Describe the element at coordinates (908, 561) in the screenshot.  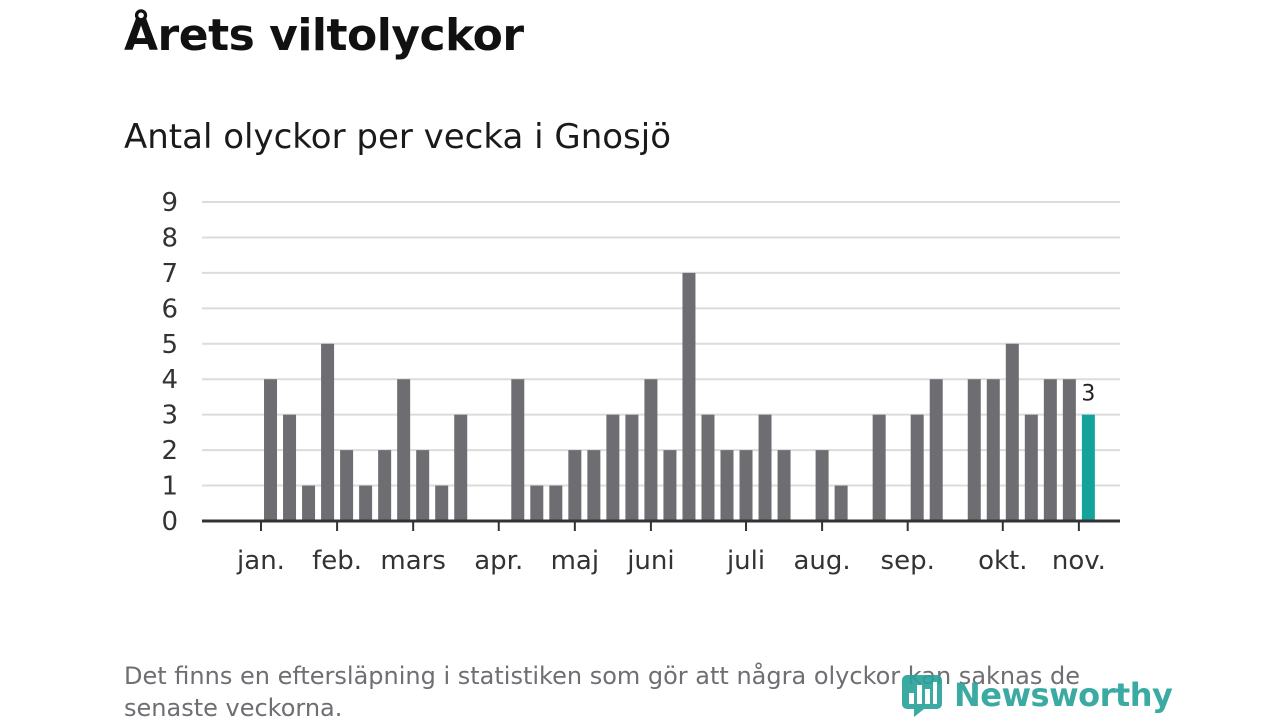
I see `x-tick-label: sep.` at that location.